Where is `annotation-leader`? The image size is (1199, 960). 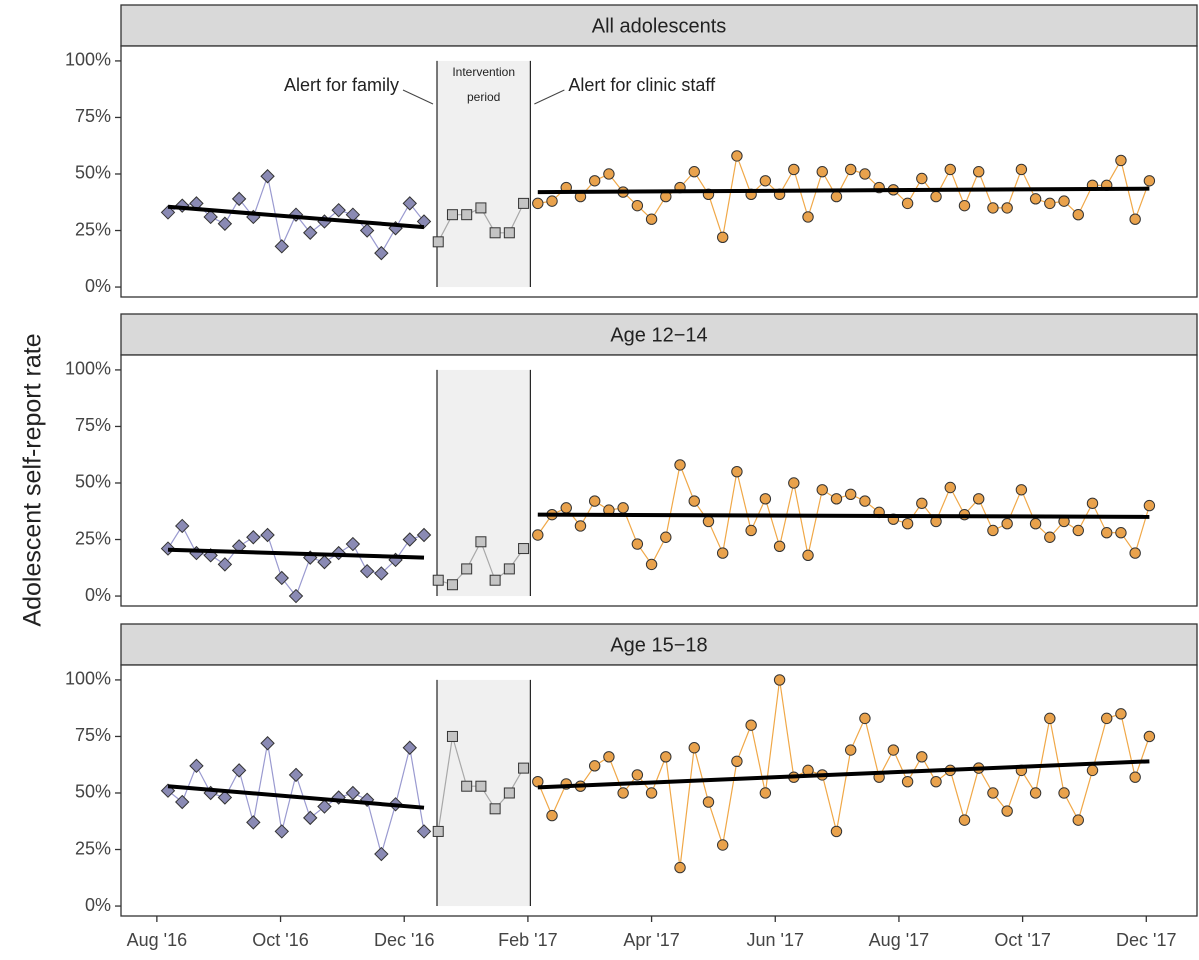
annotation-leader is located at coordinates (418, 97).